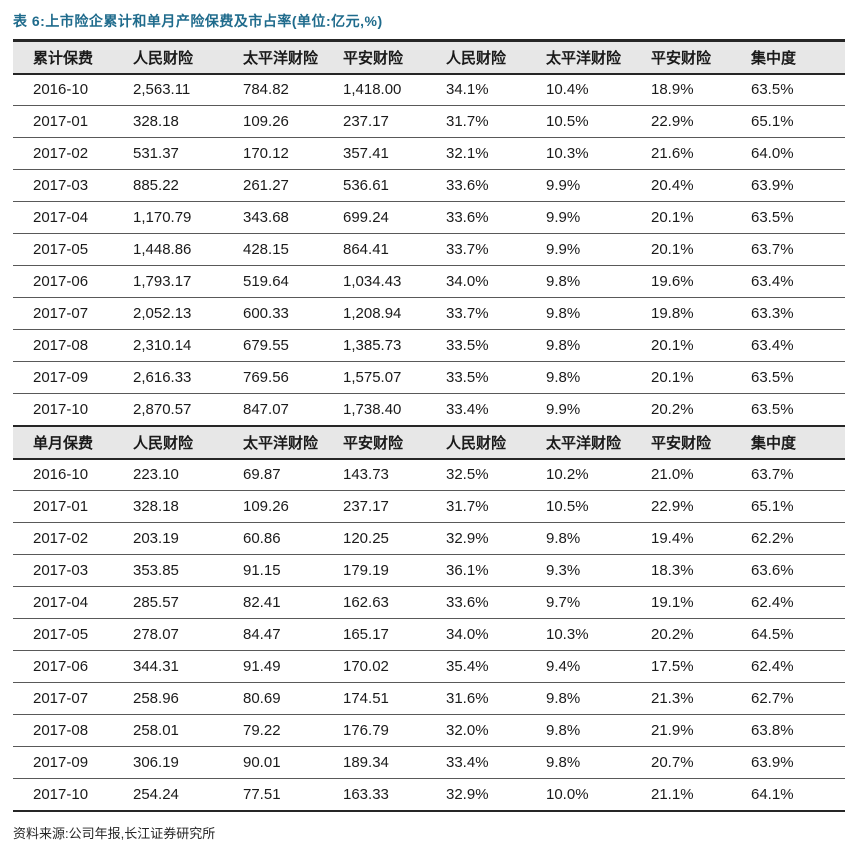  I want to click on value-cell: 62.7%, so click(772, 698).